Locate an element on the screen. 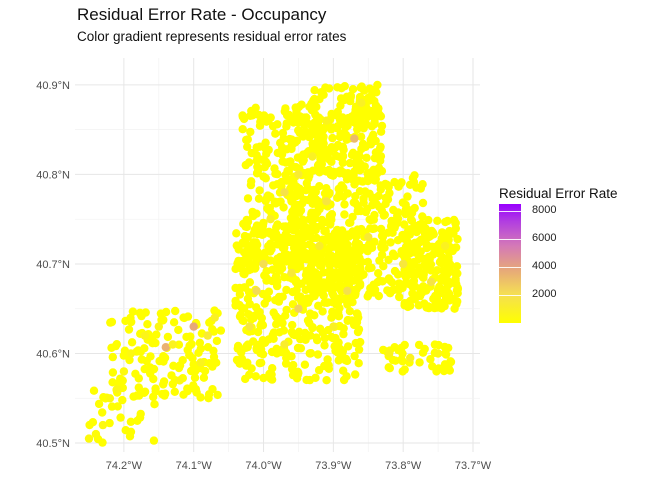 The image size is (672, 480). x-axis-tick-labels: 74.2°W 74.1°W 74.0°W 73.9°W 73.8°W 73.7°W is located at coordinates (299, 466).